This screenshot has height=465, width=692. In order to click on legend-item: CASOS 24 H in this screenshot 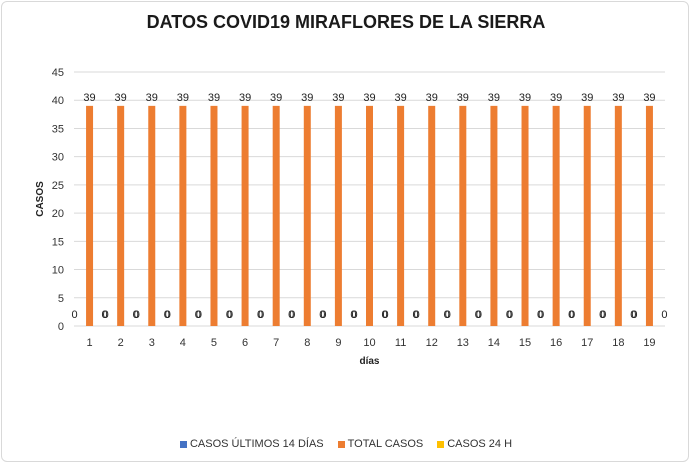, I will do `click(474, 444)`.